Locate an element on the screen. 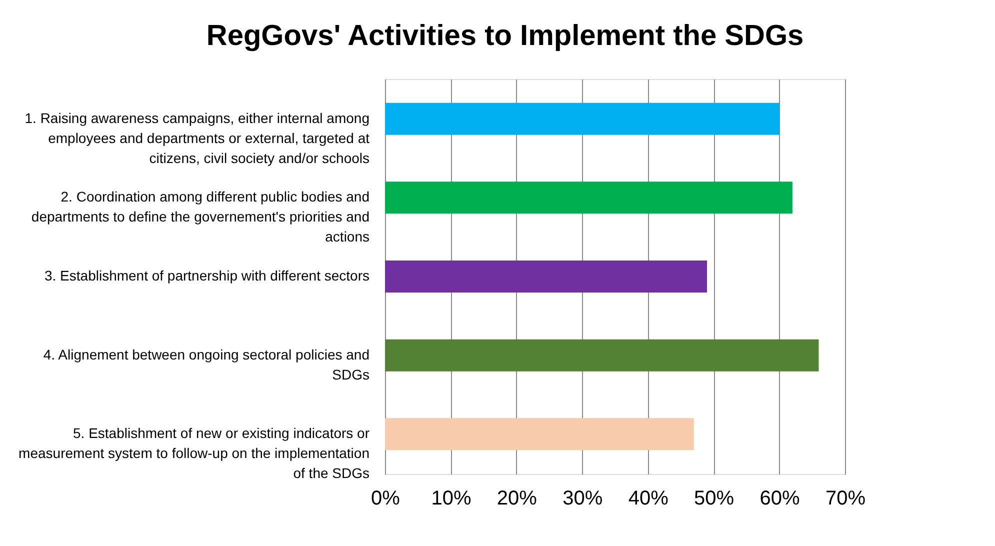  x-tick-label: 30% is located at coordinates (582, 499).